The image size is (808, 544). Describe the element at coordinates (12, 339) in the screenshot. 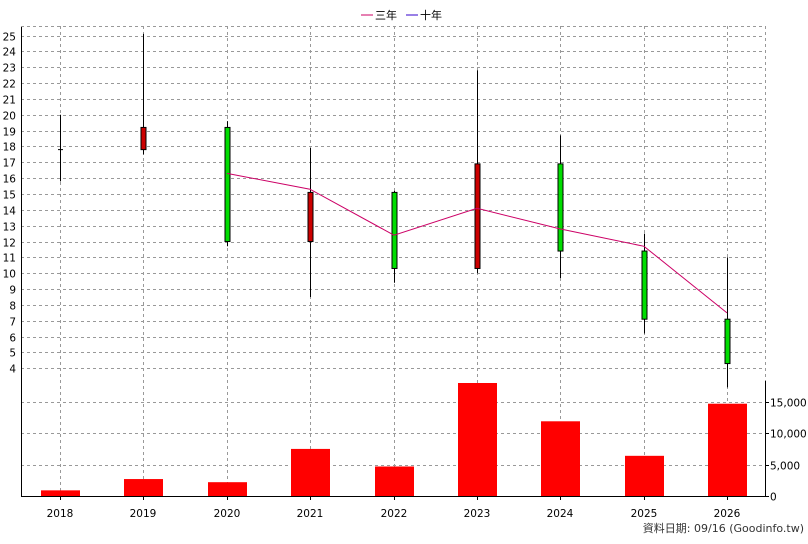

I see `price-tick-label: 6` at that location.